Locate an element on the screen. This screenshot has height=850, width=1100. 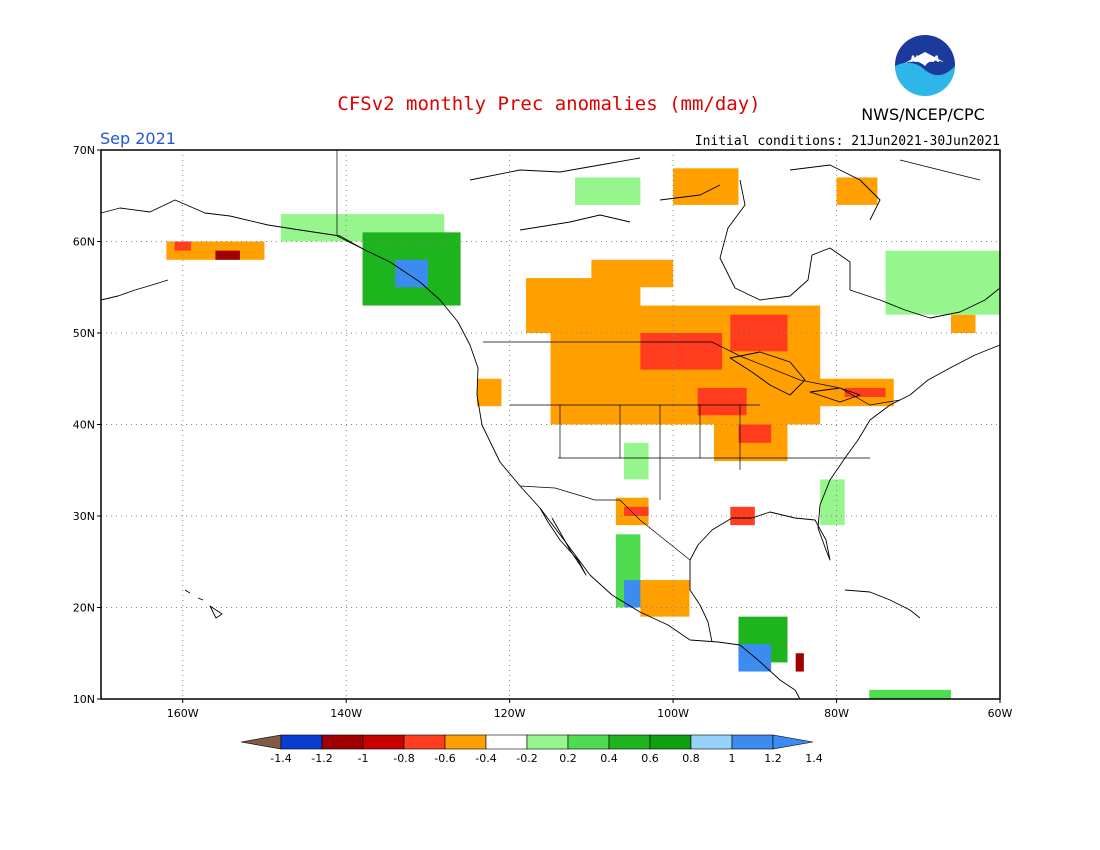
lat-tick-label: 10N is located at coordinates (84, 699).